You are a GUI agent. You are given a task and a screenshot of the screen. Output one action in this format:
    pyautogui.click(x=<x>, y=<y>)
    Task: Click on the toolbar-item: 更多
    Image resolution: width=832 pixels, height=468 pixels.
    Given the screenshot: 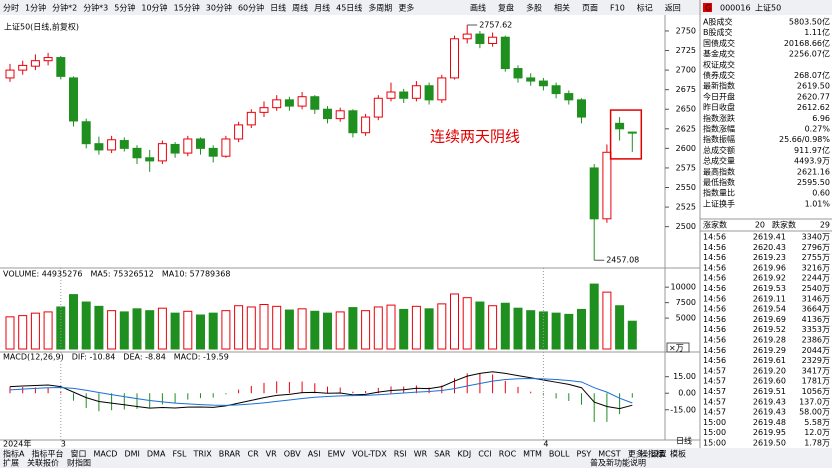 What is the action you would take?
    pyautogui.click(x=406, y=8)
    